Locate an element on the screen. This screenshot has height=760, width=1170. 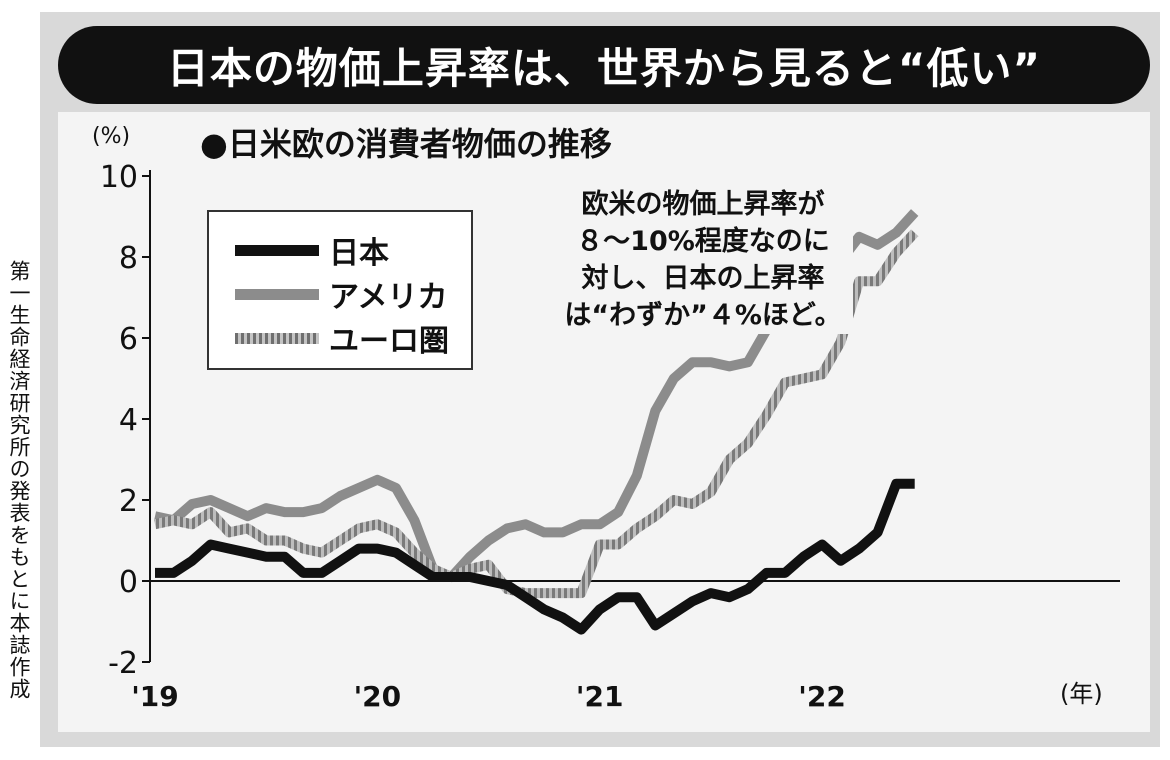
legend-swatch-usa is located at coordinates (277, 294).